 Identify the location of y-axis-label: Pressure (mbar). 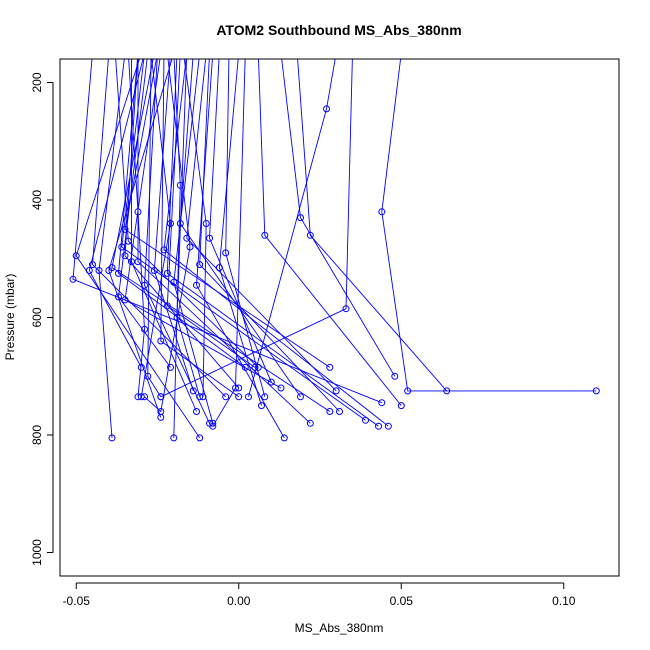
(10, 317).